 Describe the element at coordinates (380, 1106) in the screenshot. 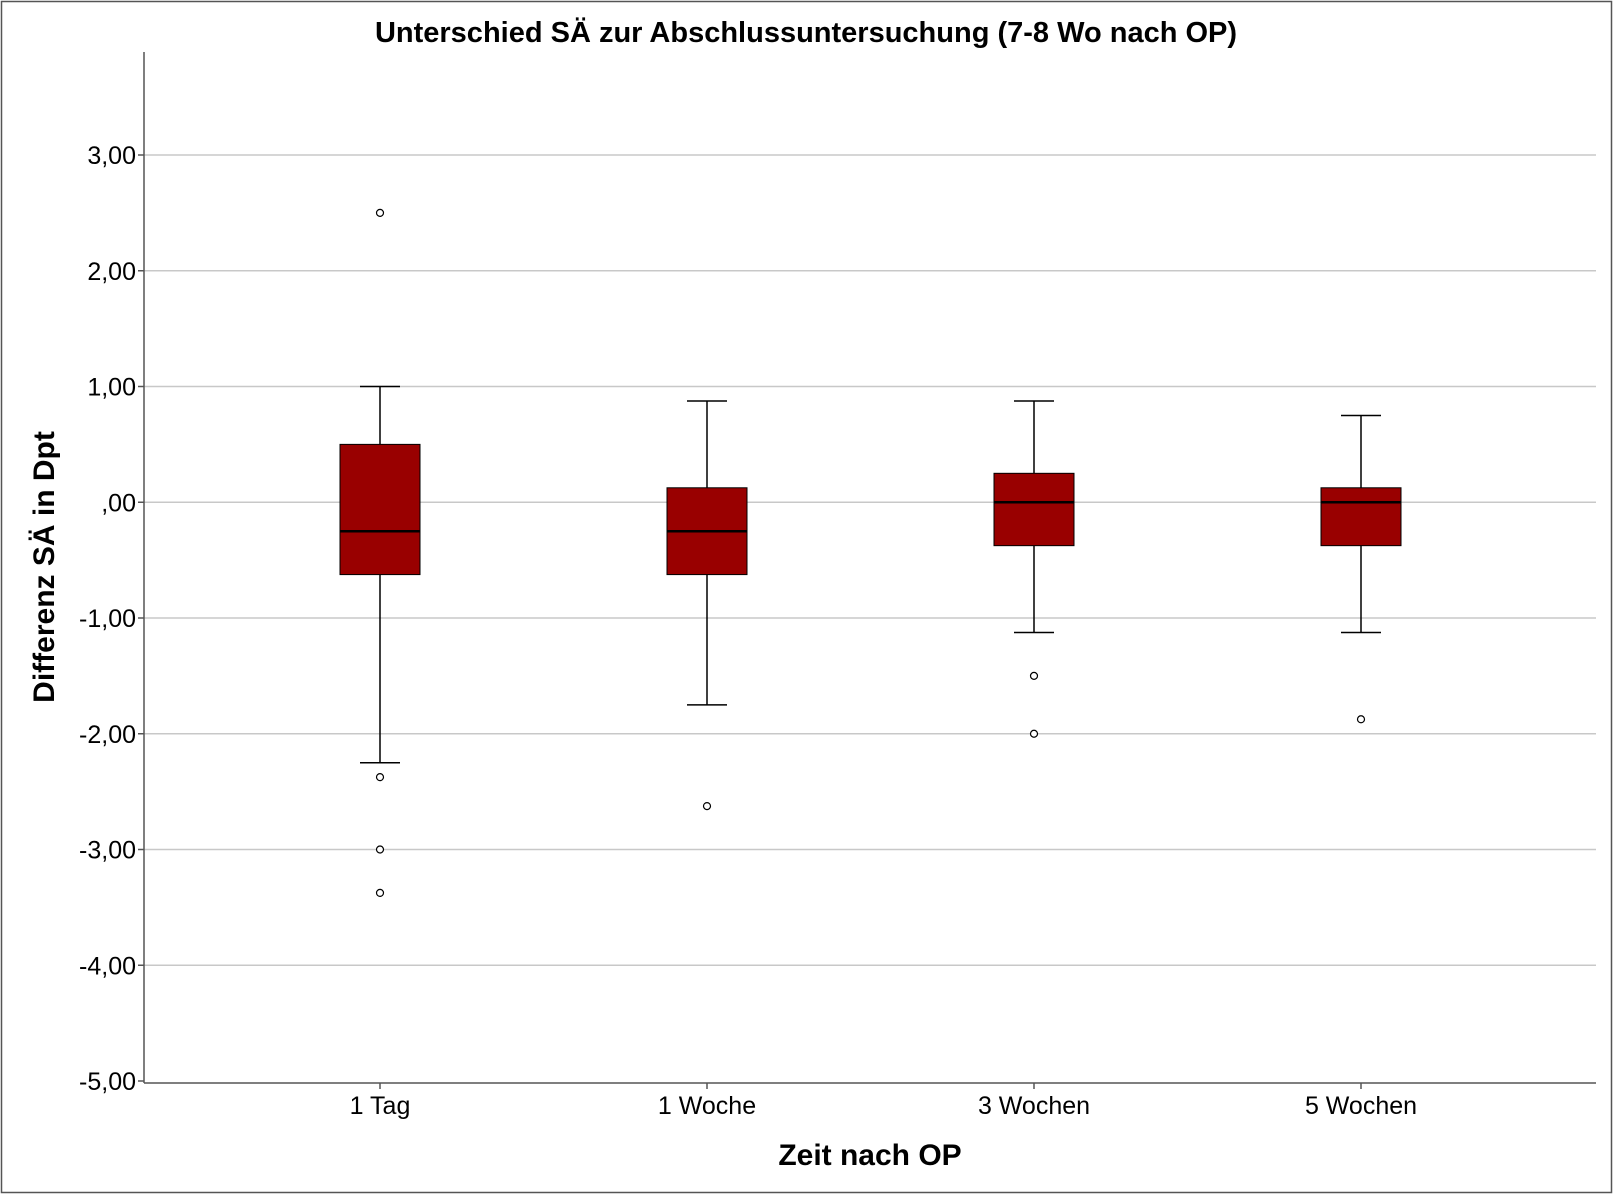

I see `x-tick-label: 1 Tag` at that location.